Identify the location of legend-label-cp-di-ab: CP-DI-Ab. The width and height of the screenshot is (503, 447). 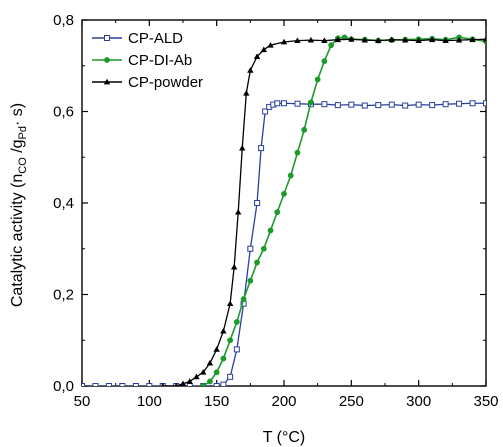
(160, 60).